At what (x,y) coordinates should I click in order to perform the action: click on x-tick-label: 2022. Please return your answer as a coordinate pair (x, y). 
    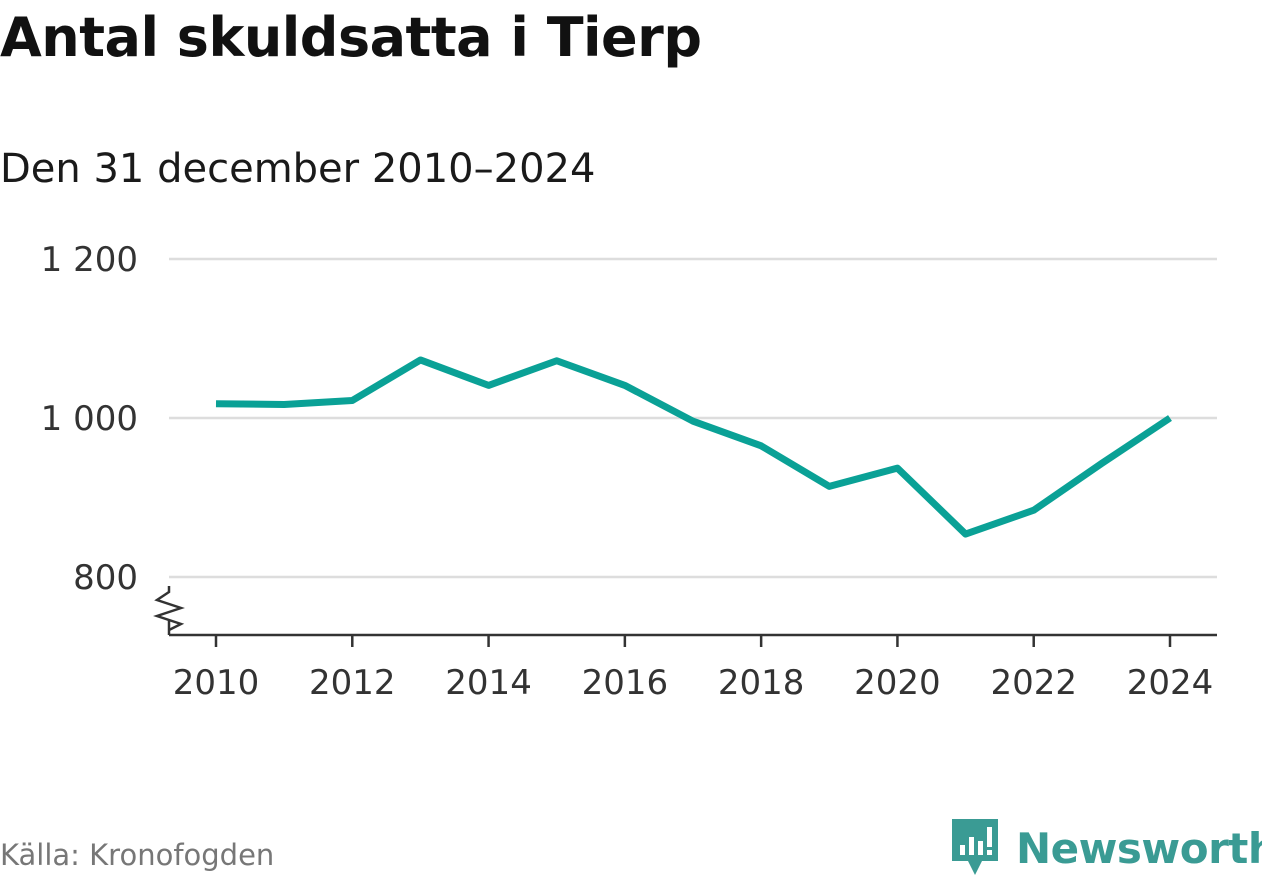
    Looking at the image, I should click on (1033, 683).